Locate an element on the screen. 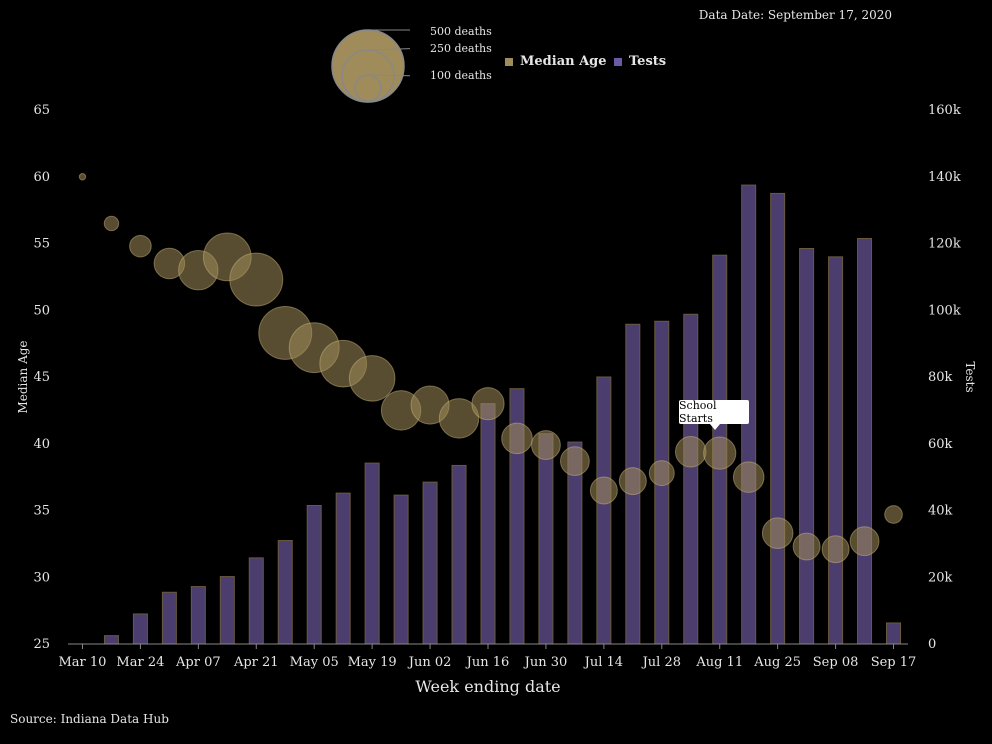 This screenshot has height=744, width=992. size-label-250: 250 deaths is located at coordinates (461, 48).